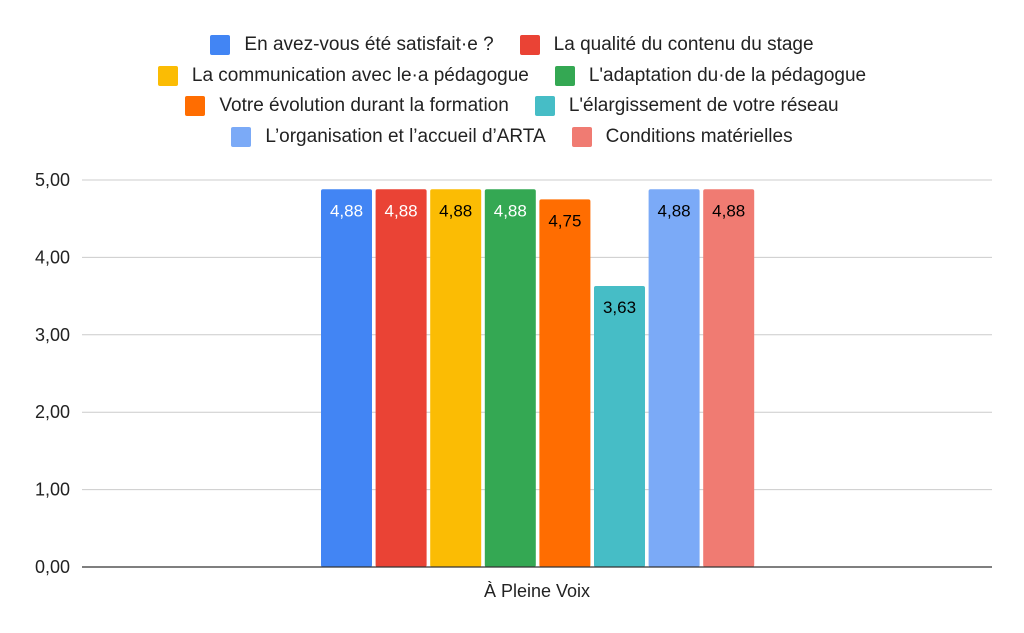 The height and width of the screenshot is (633, 1024). What do you see at coordinates (727, 75) in the screenshot?
I see `legend-label: L'adaptation du·de la pédagogue` at bounding box center [727, 75].